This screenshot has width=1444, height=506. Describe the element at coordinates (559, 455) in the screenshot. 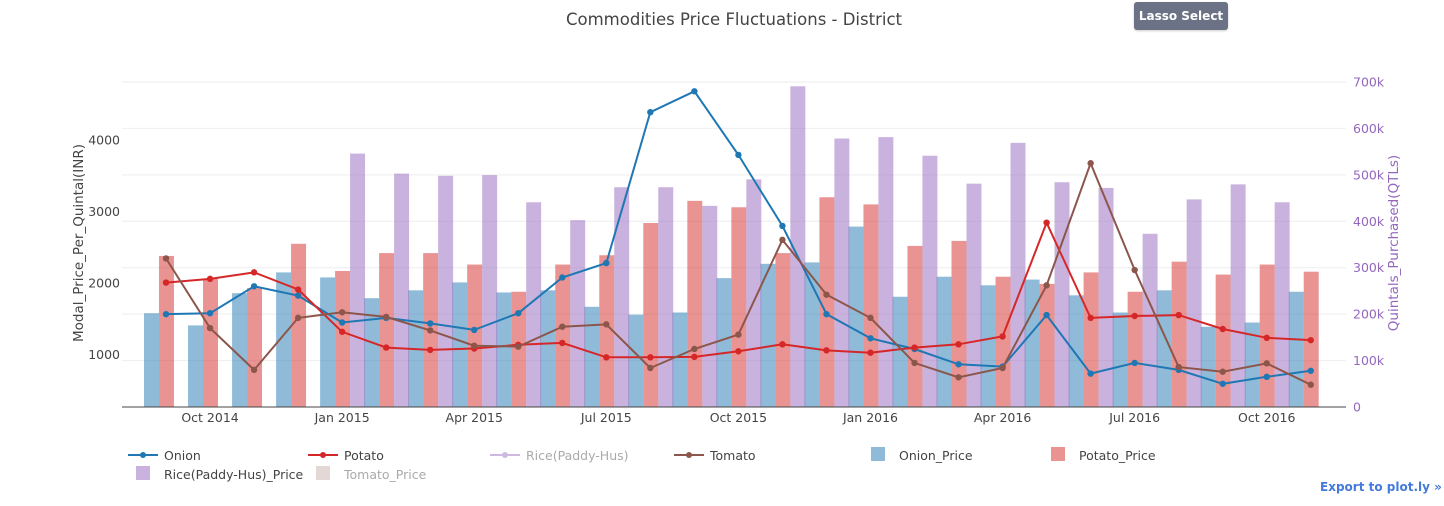

I see `legend-item-rice-paddy-hus: Rice(Paddy-Hus)` at that location.